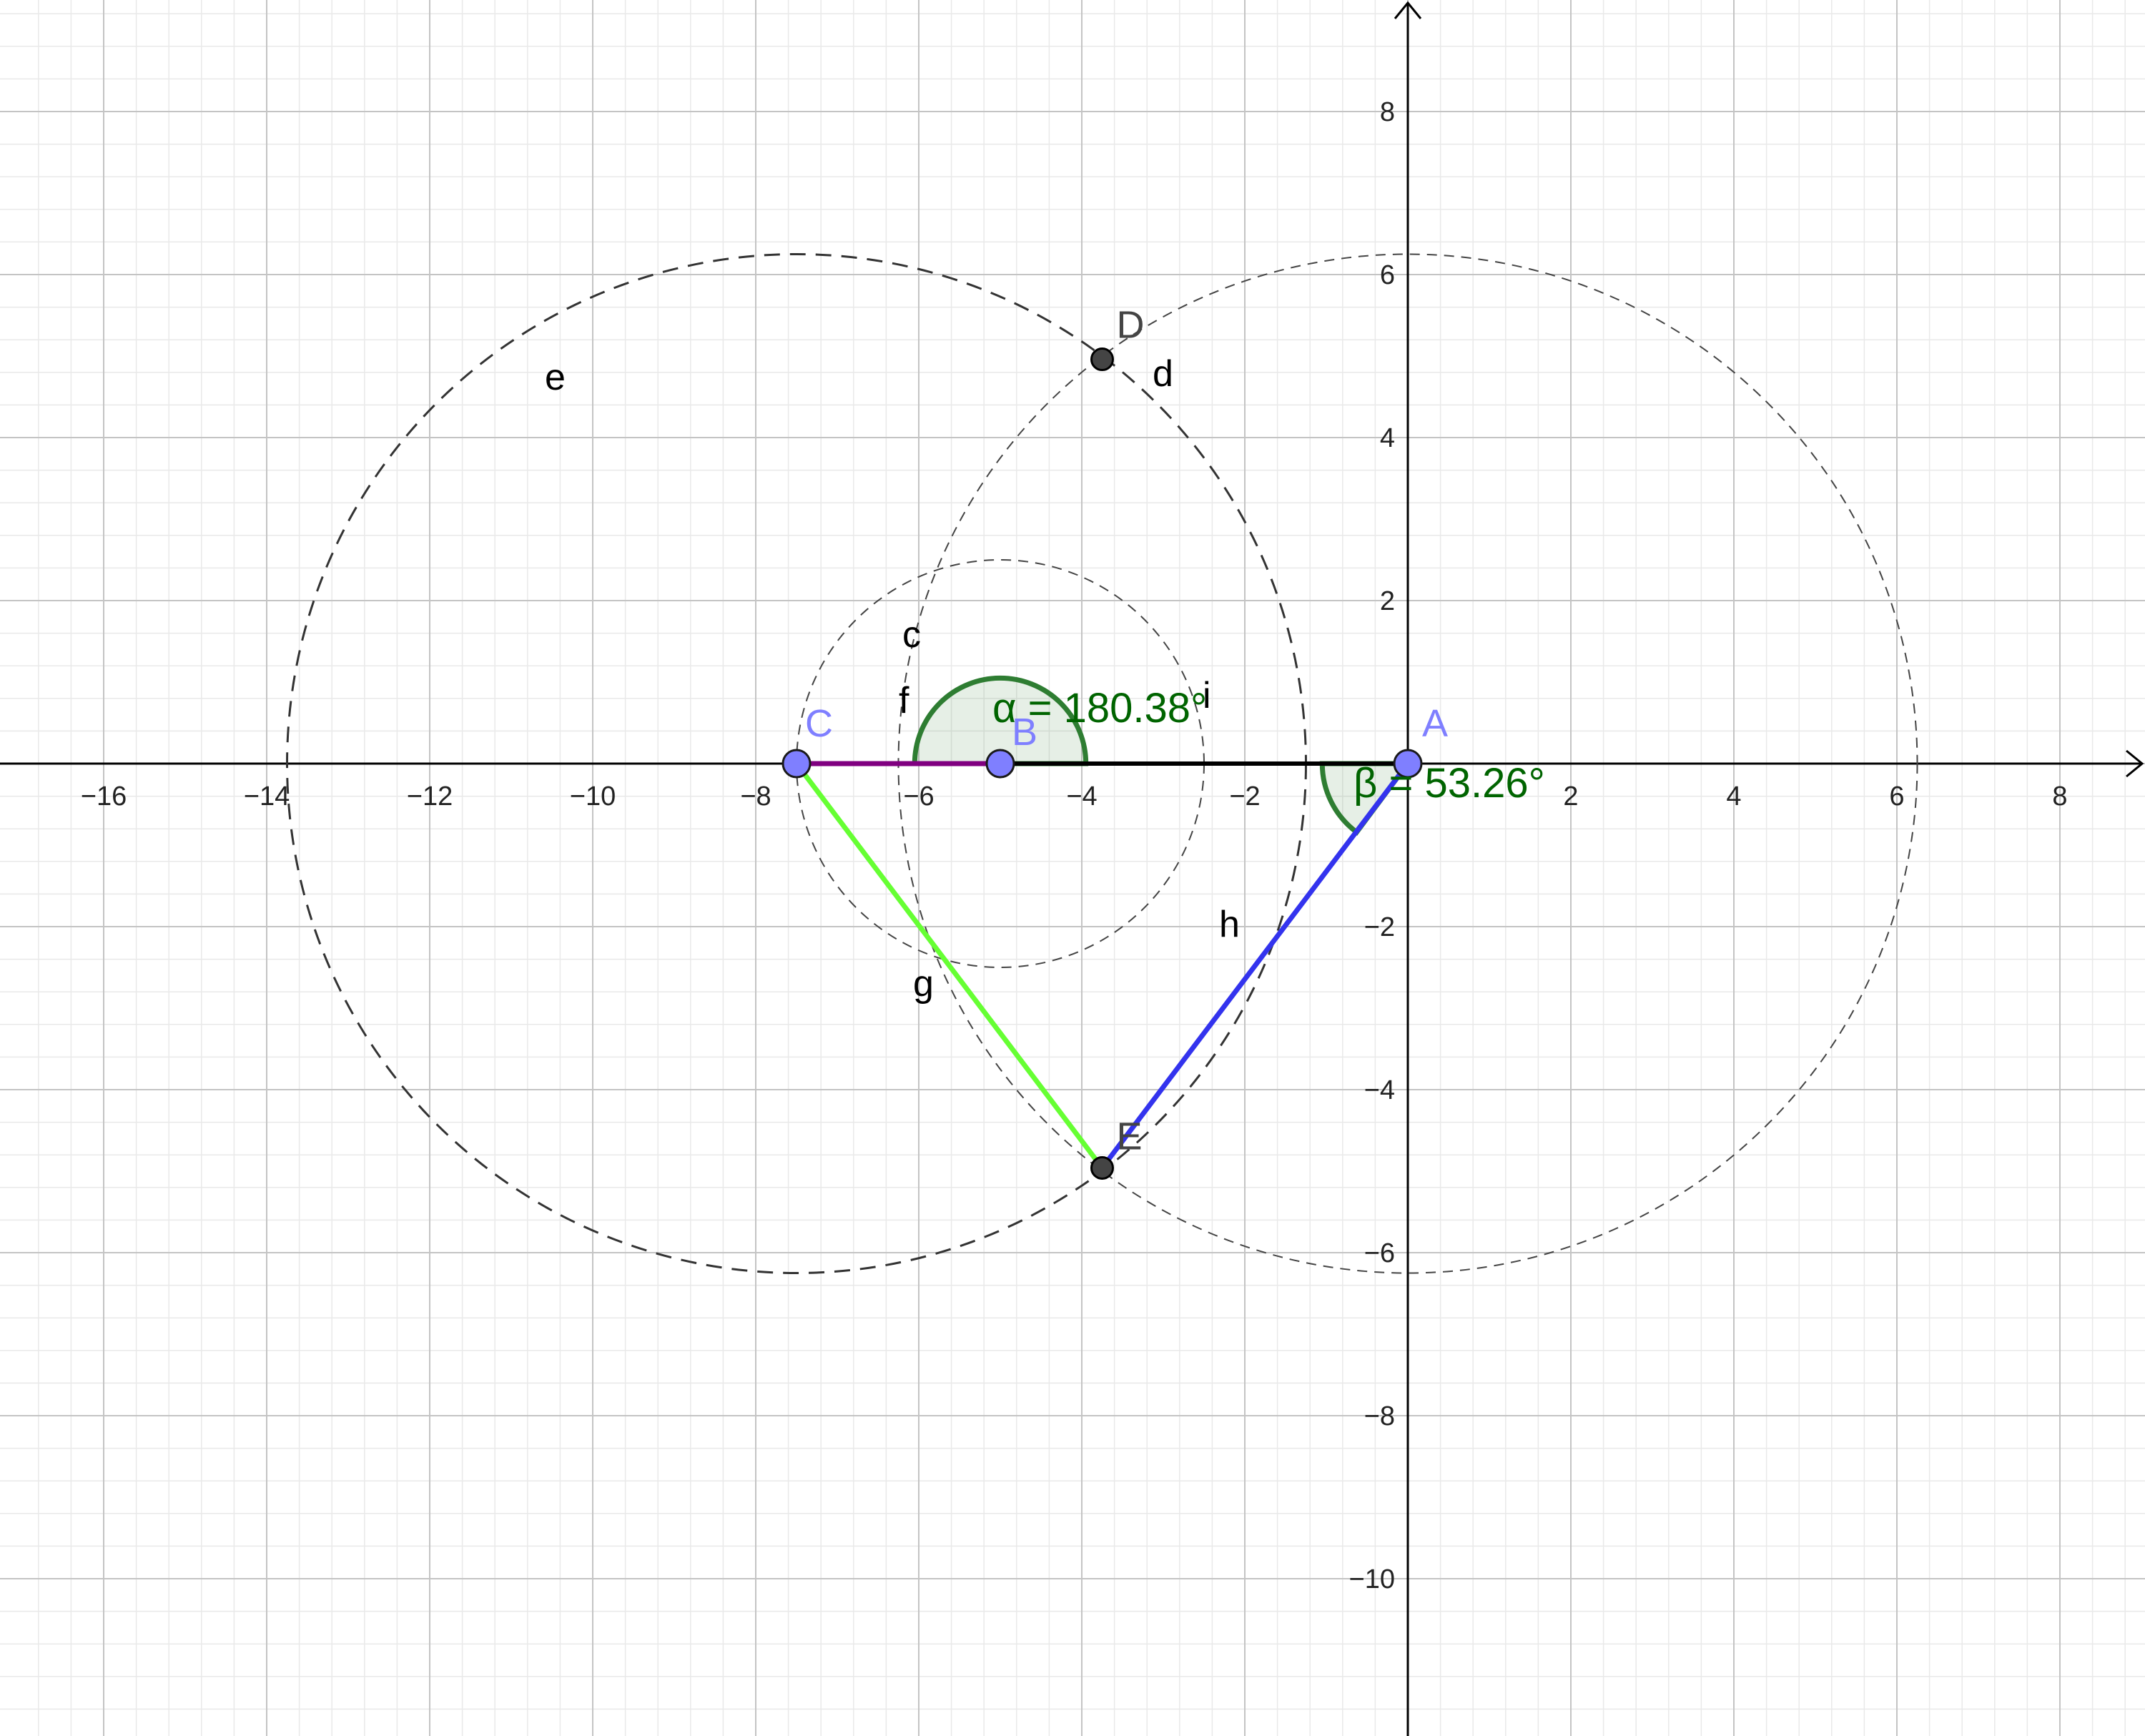 The width and height of the screenshot is (2145, 1736). What do you see at coordinates (1131, 325) in the screenshot?
I see `point-label-d: D` at bounding box center [1131, 325].